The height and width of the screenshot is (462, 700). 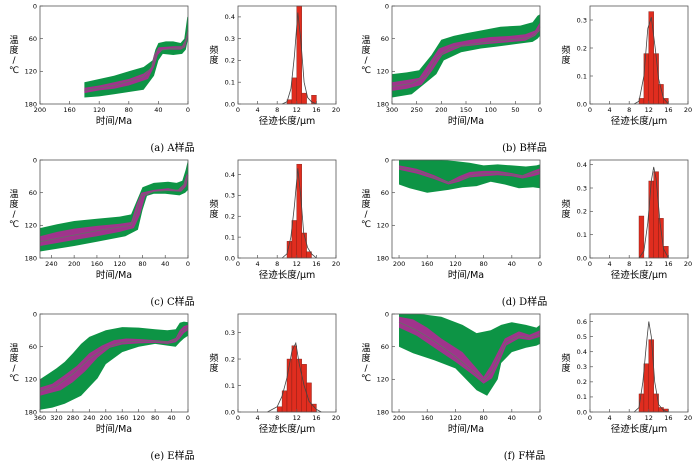 I want to click on histogram-plot: 0 4 8 12 16 20 0.0 0.1 0.2 0.3 径迹长度/μm 频度, so click(x=274, y=374).